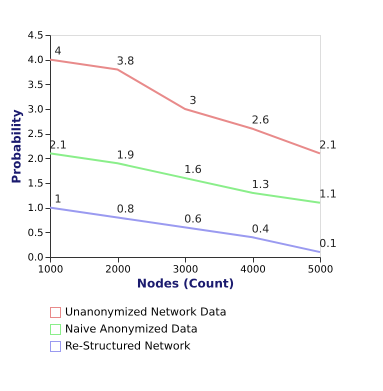 The width and height of the screenshot is (383, 391). I want to click on legend-label: Unanonymized Network Data, so click(145, 312).